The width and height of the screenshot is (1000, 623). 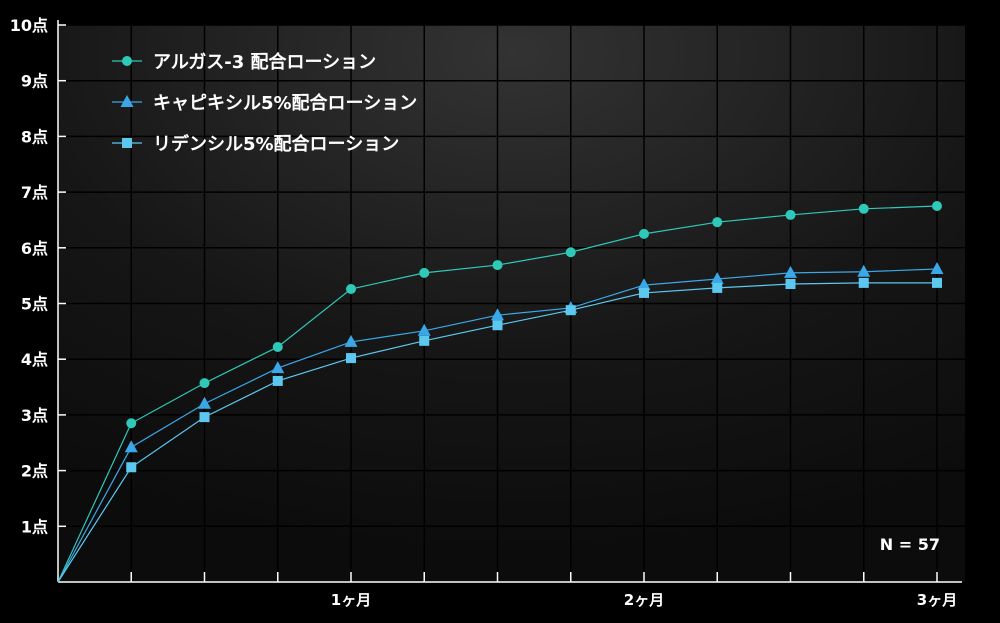 What do you see at coordinates (910, 544) in the screenshot?
I see `annotation-n: N = 57` at bounding box center [910, 544].